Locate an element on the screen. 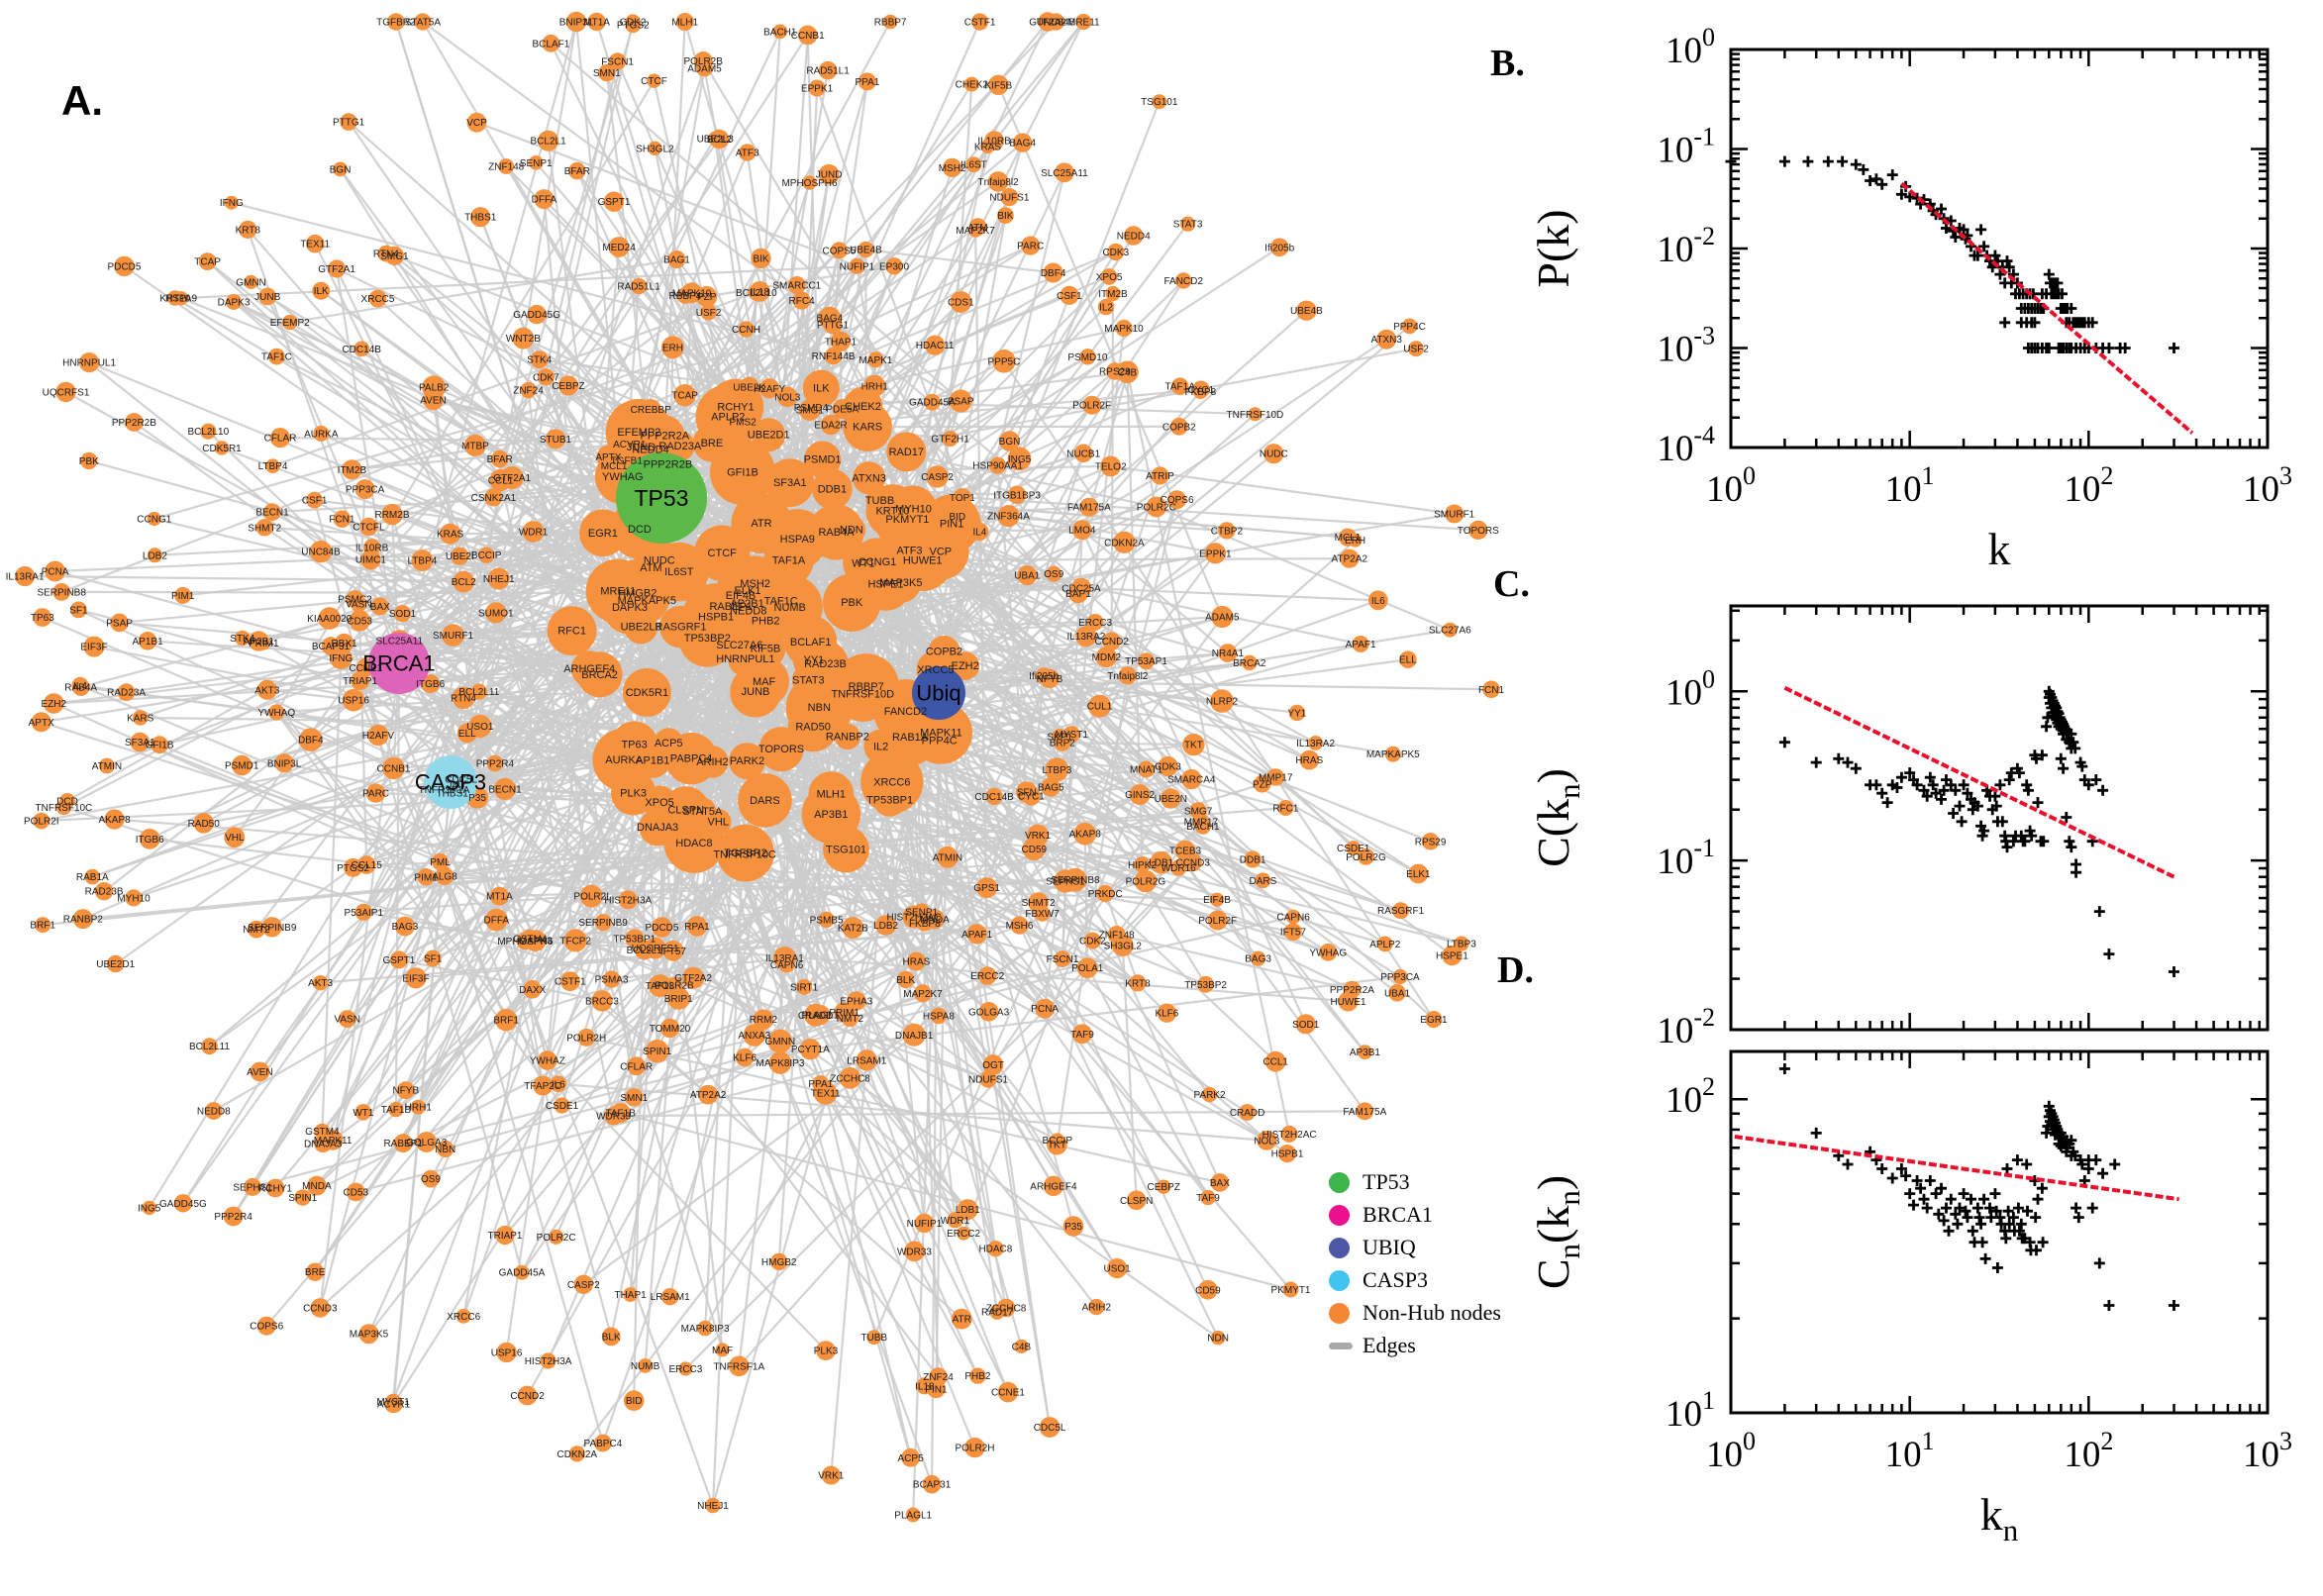  gene-label: PHB2 is located at coordinates (766, 621).